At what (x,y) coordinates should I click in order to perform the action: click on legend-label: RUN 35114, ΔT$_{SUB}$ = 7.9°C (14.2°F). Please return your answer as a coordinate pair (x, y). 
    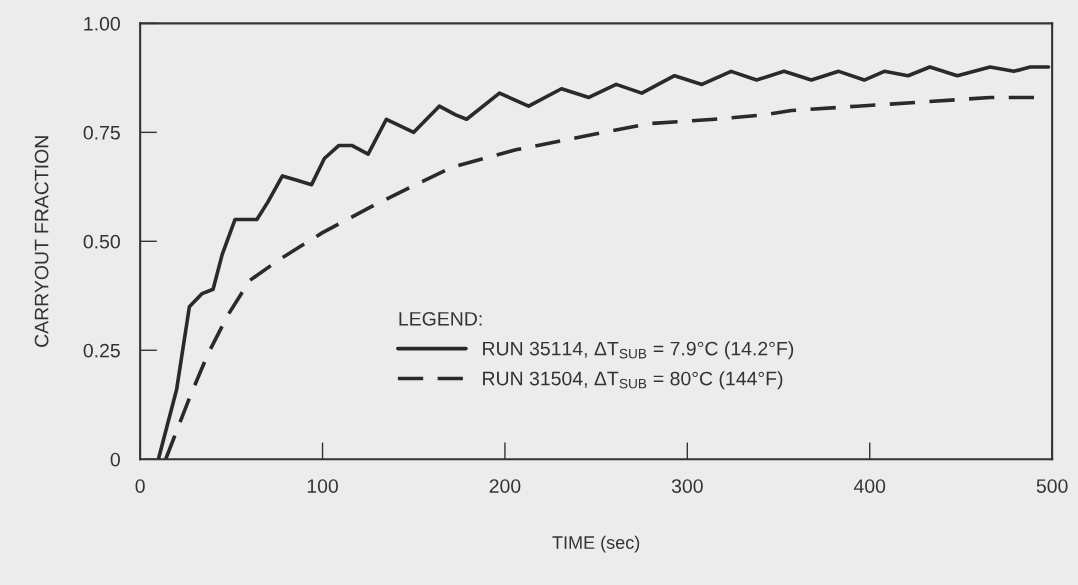
    Looking at the image, I should click on (638, 350).